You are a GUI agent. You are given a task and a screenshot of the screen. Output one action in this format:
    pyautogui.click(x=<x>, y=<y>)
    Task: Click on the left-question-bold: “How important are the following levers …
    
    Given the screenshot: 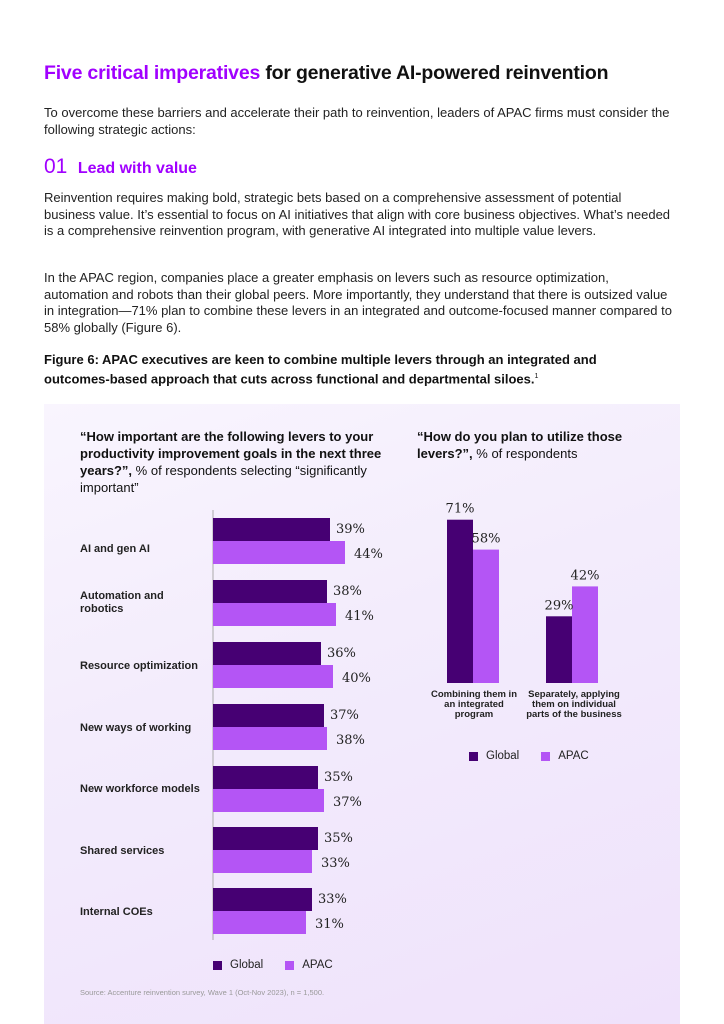 What is the action you would take?
    pyautogui.click(x=231, y=453)
    